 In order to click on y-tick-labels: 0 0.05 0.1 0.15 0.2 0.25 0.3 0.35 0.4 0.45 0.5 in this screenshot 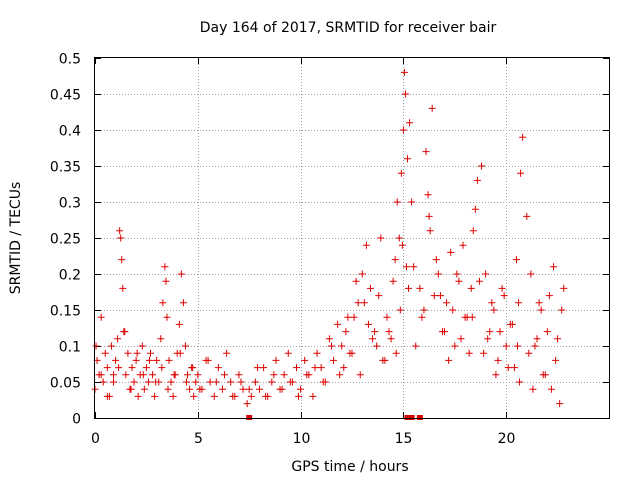, I will do `click(65, 240)`.